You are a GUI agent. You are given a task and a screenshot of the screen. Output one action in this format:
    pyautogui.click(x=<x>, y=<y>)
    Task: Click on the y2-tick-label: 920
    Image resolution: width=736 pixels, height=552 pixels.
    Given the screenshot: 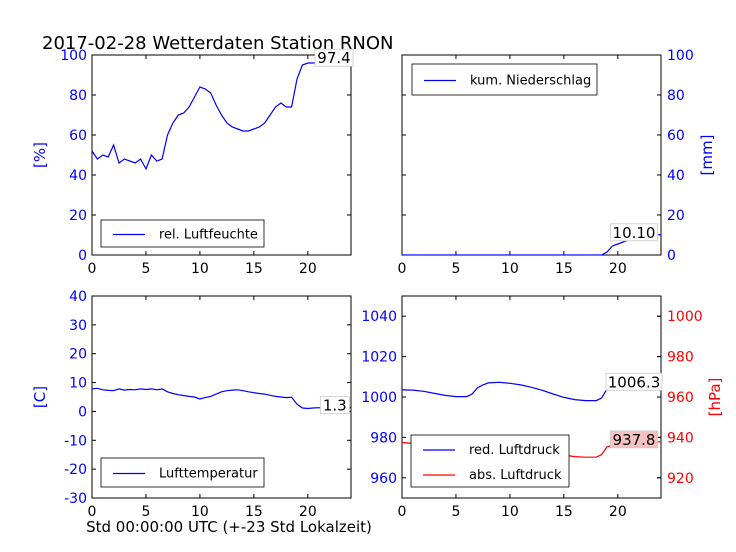 What is the action you would take?
    pyautogui.click(x=680, y=479)
    